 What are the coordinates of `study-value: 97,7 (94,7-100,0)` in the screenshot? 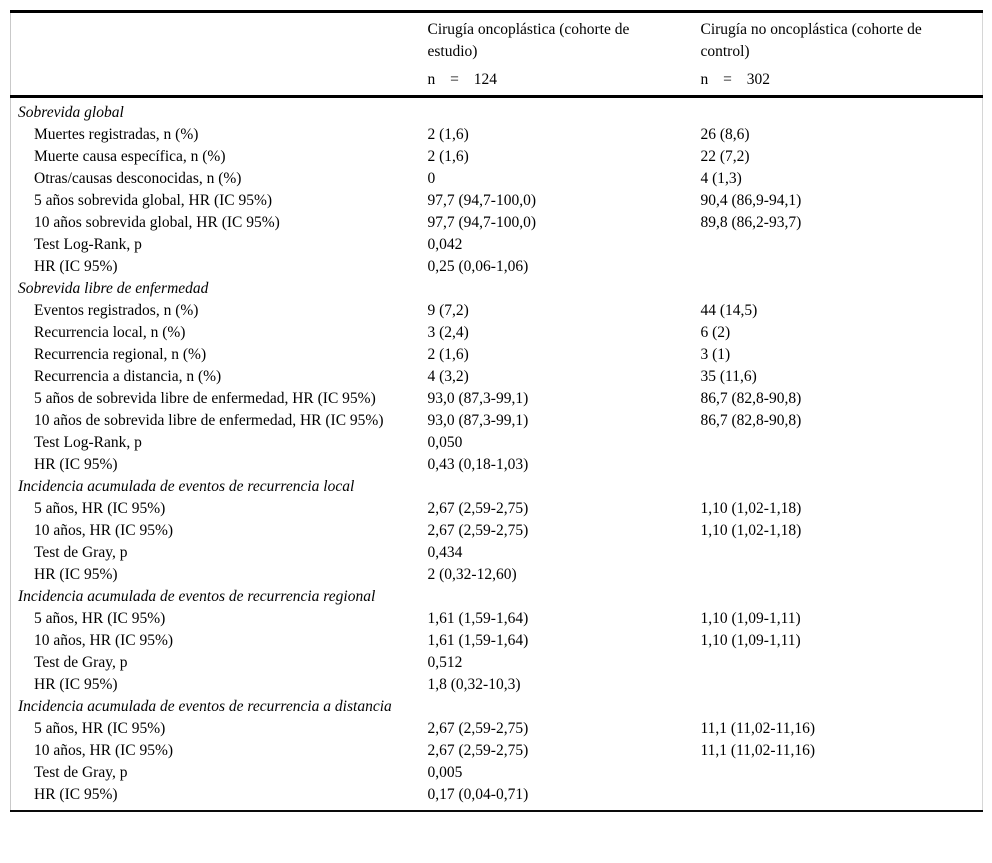 It's located at (482, 200).